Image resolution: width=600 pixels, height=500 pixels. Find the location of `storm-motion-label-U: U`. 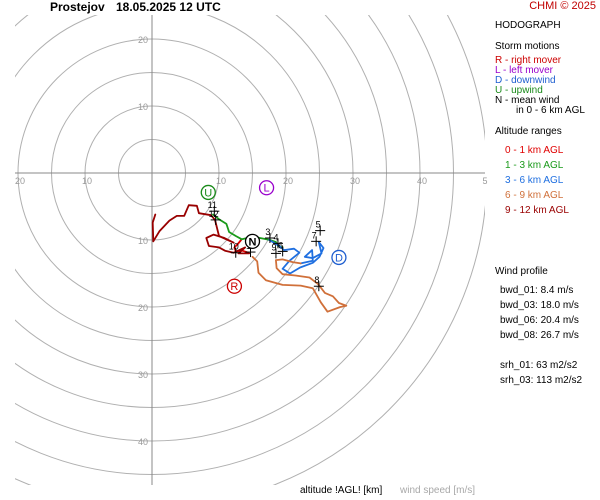

storm-motion-label-U: U is located at coordinates (208, 193).